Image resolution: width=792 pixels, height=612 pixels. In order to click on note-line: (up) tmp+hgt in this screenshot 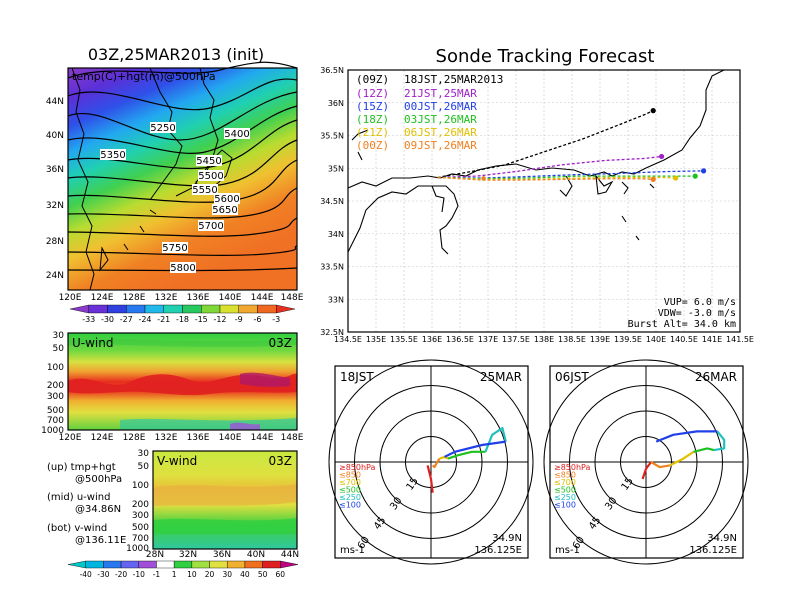, I will do `click(81, 467)`.